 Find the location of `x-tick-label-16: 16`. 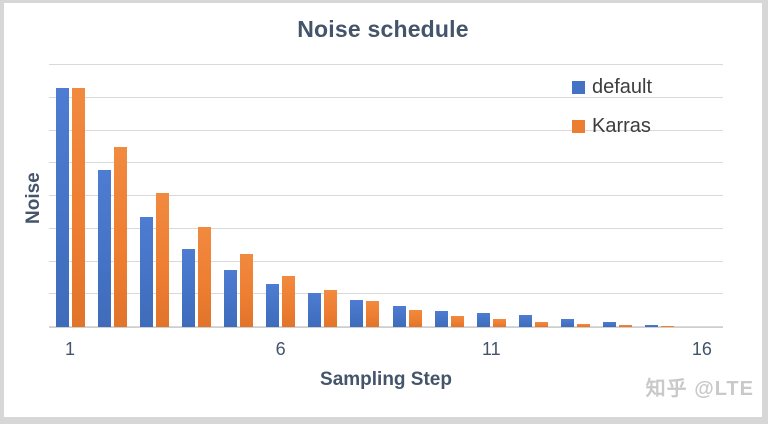

x-tick-label-16: 16 is located at coordinates (701, 349).